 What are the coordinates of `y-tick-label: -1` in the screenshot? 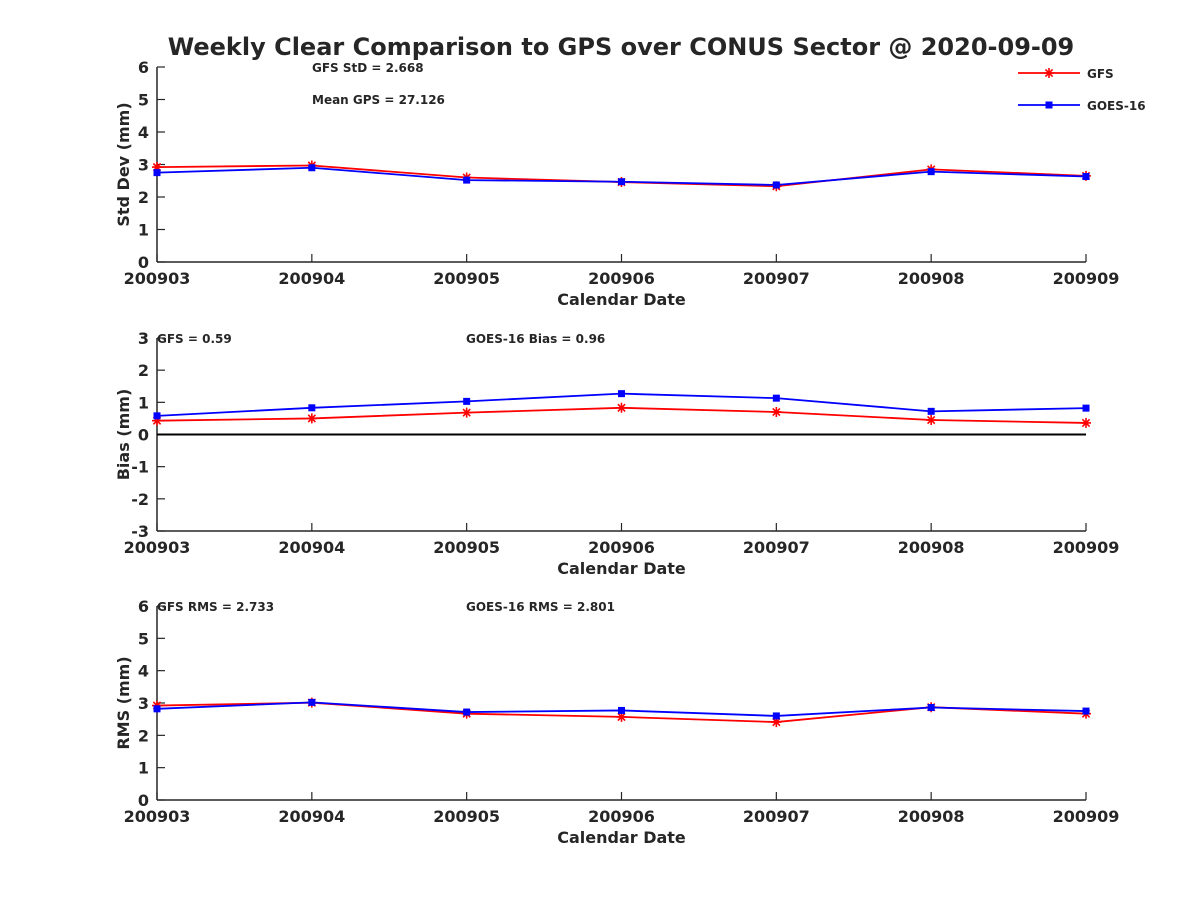 It's located at (140, 467).